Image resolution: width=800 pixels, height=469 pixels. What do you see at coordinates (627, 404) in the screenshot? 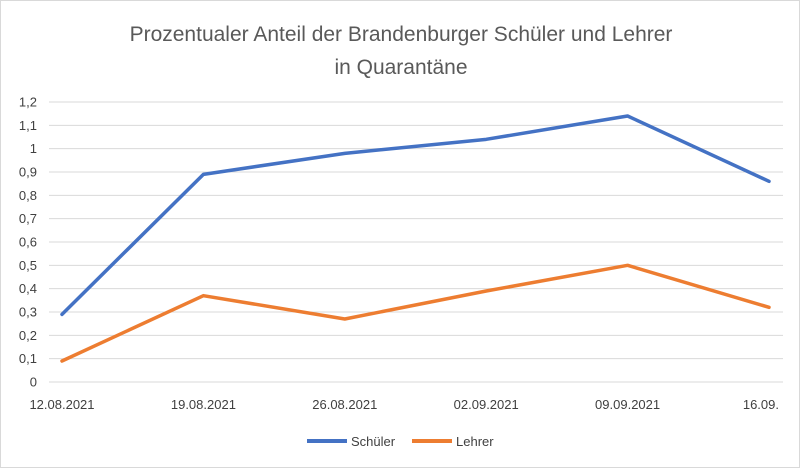
I see `x-tick-label: 09.09.2021` at bounding box center [627, 404].